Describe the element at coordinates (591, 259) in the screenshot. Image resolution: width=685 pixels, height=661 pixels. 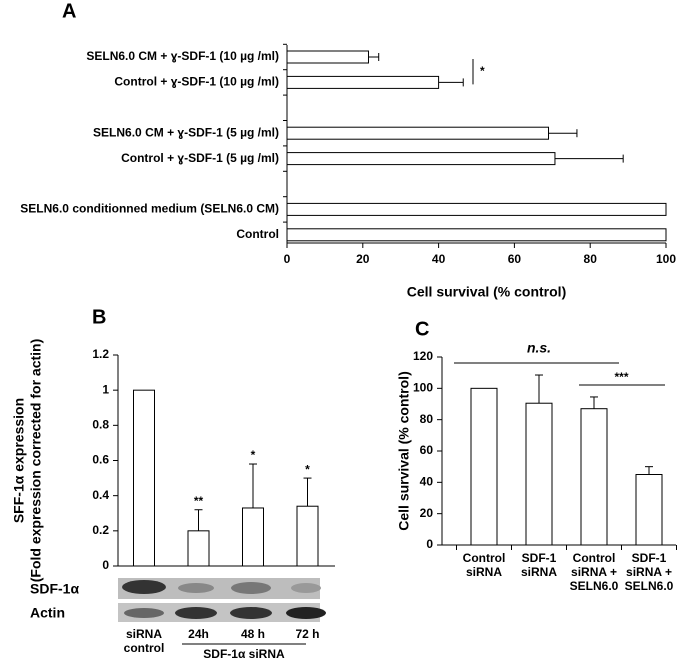
I see `x-tick-label: 80` at that location.